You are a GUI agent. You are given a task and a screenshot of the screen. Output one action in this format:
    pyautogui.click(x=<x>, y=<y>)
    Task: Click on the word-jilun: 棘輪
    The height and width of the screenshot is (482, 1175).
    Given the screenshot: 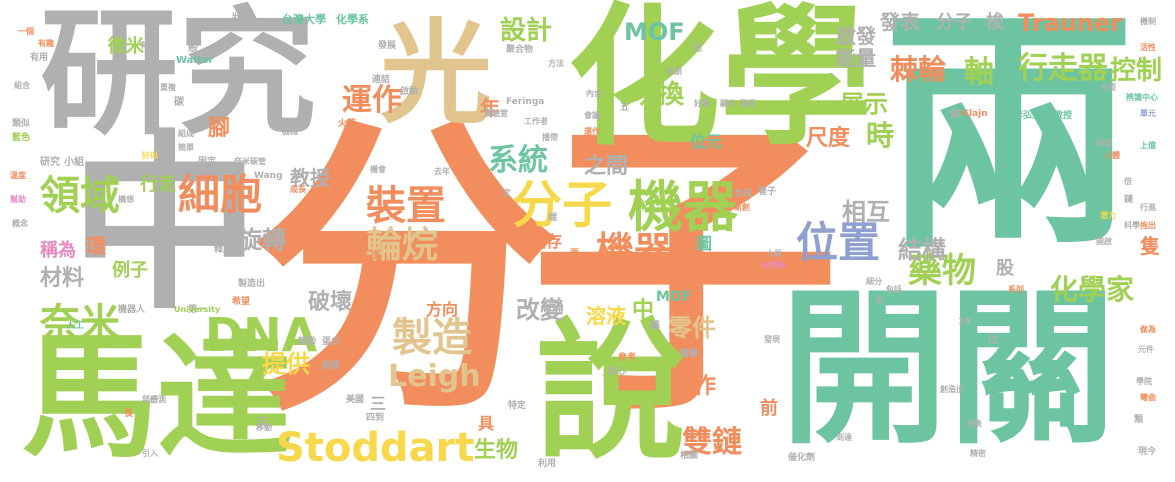 What is the action you would take?
    pyautogui.click(x=918, y=69)
    